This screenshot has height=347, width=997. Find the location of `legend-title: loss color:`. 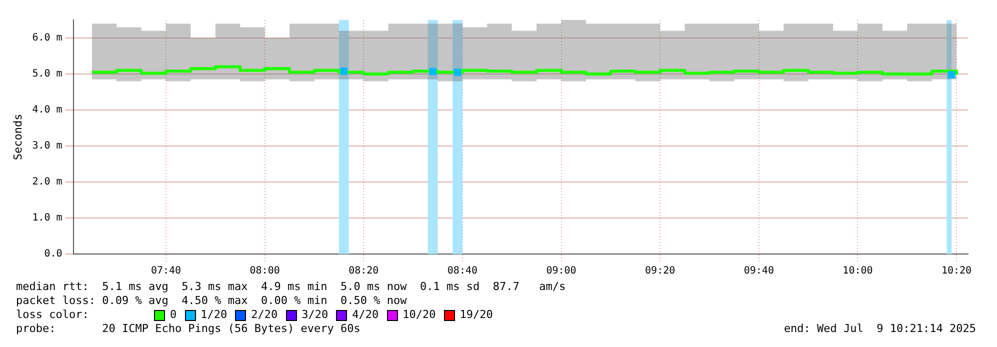

legend-title: loss color: is located at coordinates (53, 315).